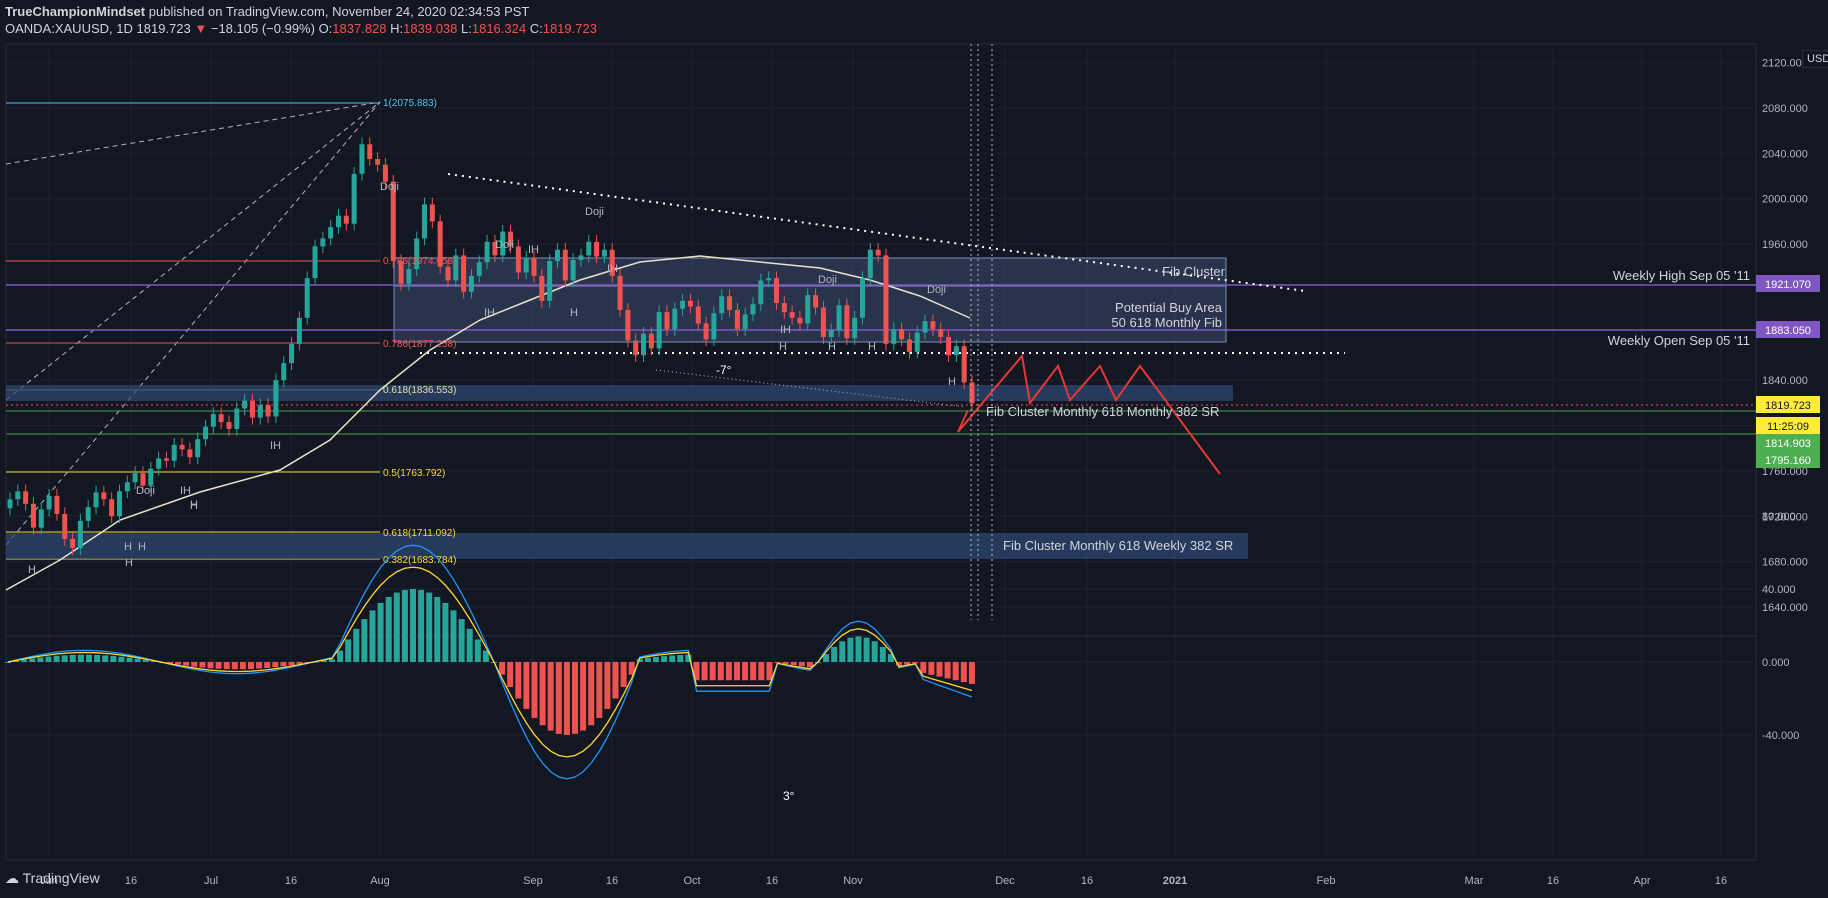 The height and width of the screenshot is (898, 1828). Describe the element at coordinates (533, 881) in the screenshot. I see `x-tick-label: Sep` at that location.